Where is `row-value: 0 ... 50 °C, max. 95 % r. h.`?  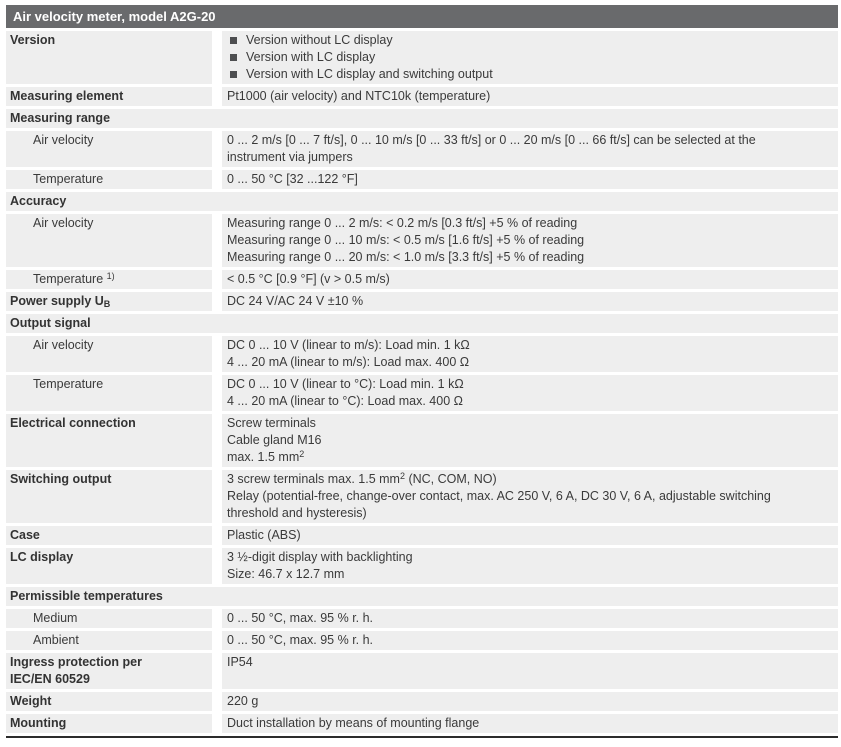 row-value: 0 ... 50 °C, max. 95 % r. h. is located at coordinates (530, 618).